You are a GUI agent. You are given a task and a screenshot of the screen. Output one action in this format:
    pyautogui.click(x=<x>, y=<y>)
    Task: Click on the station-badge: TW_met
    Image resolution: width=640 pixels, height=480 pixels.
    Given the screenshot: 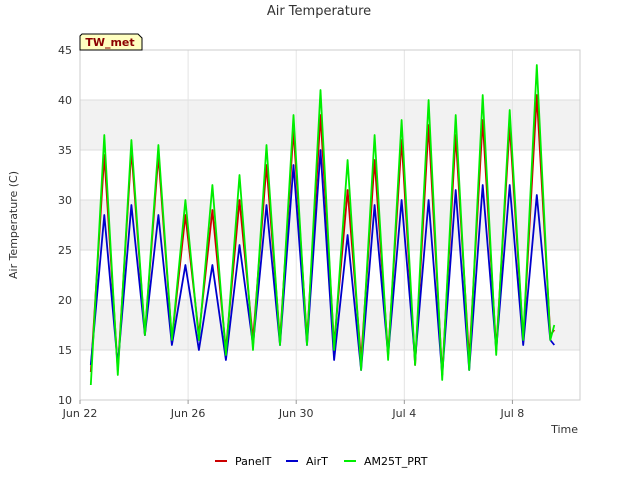 What is the action you would take?
    pyautogui.click(x=111, y=42)
    